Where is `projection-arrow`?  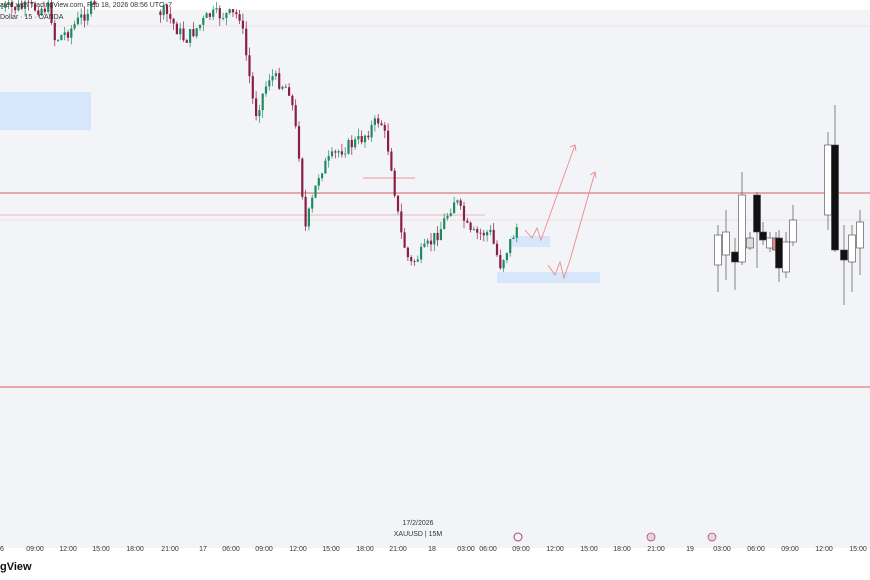
projection-arrow is located at coordinates (550, 193).